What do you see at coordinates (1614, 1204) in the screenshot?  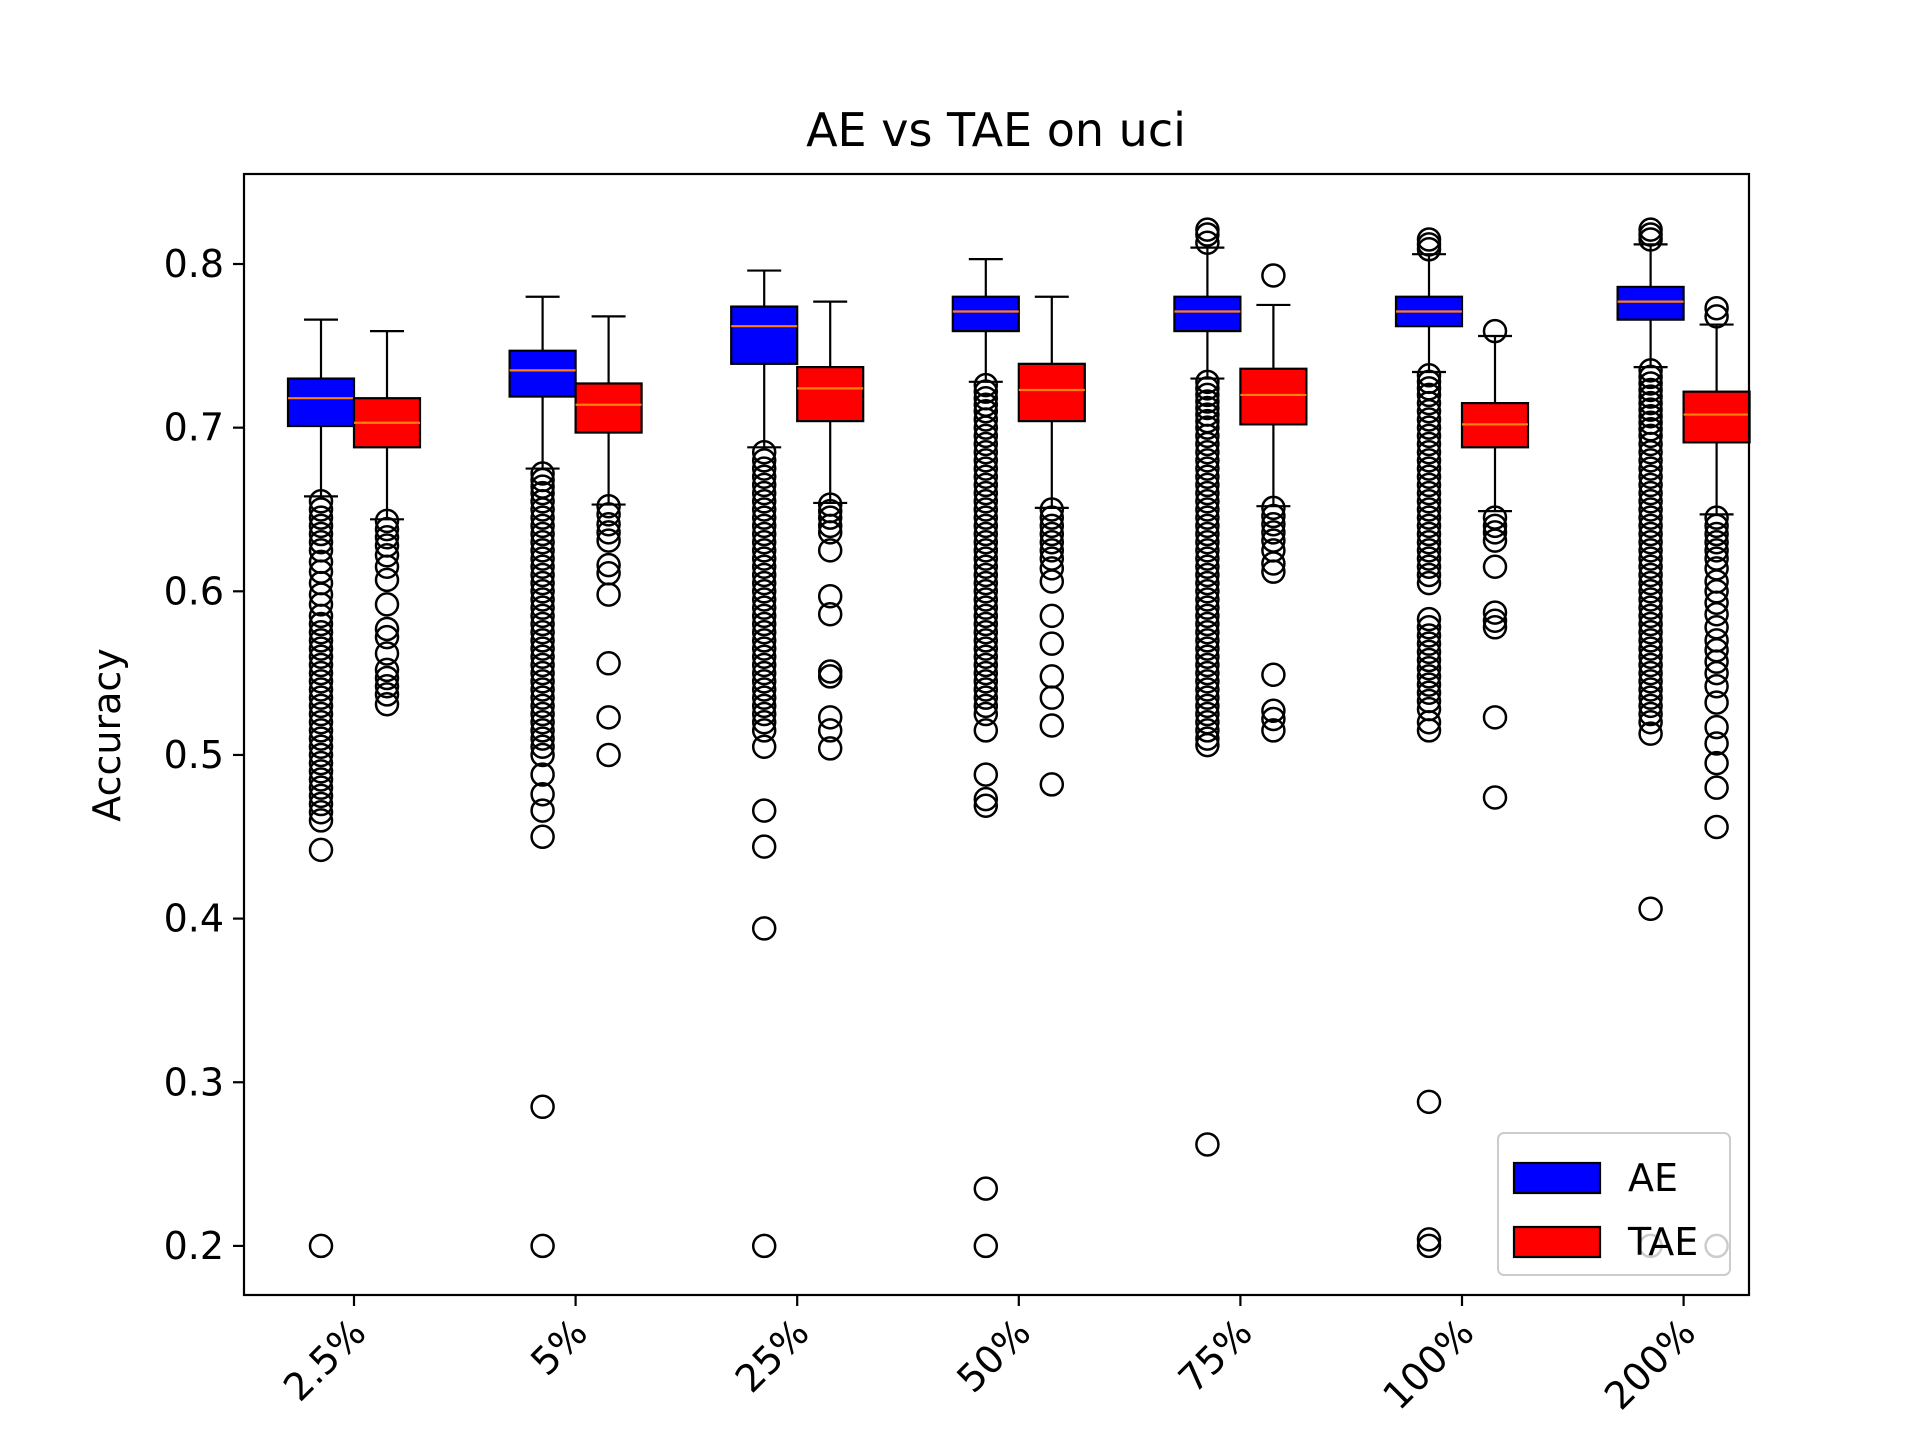 I see `legend: AE TAE` at bounding box center [1614, 1204].